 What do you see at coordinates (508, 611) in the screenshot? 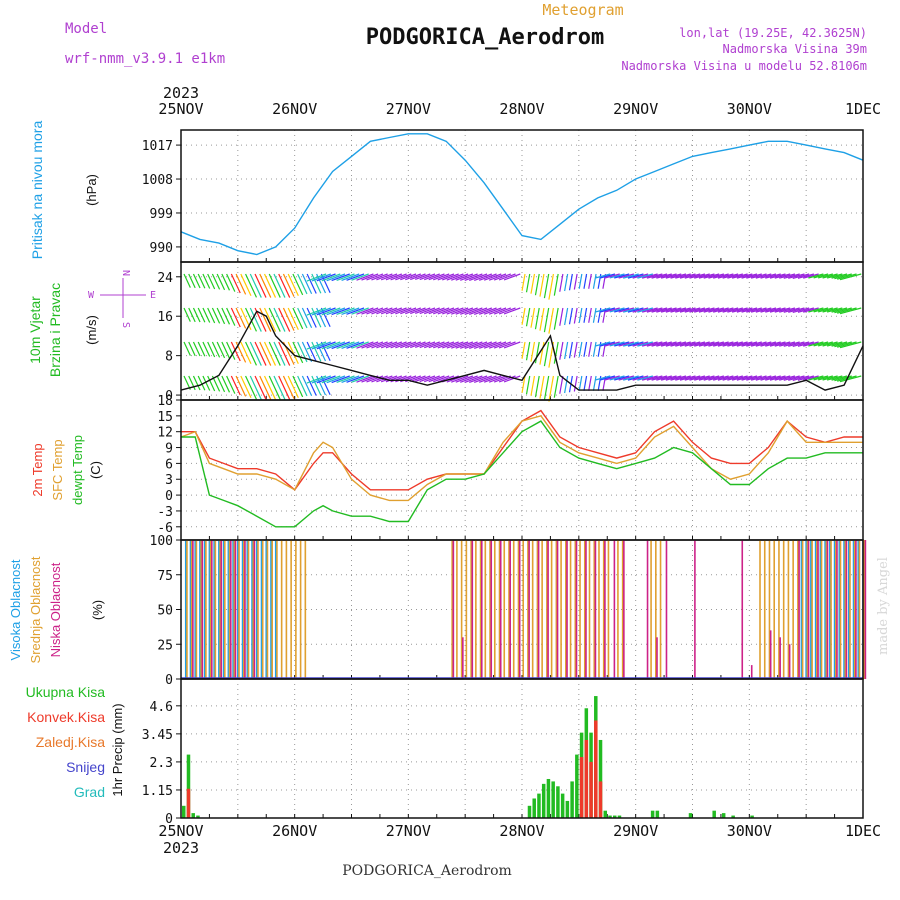
I see `cloud-panel: 0 25 50 75 100` at bounding box center [508, 611].